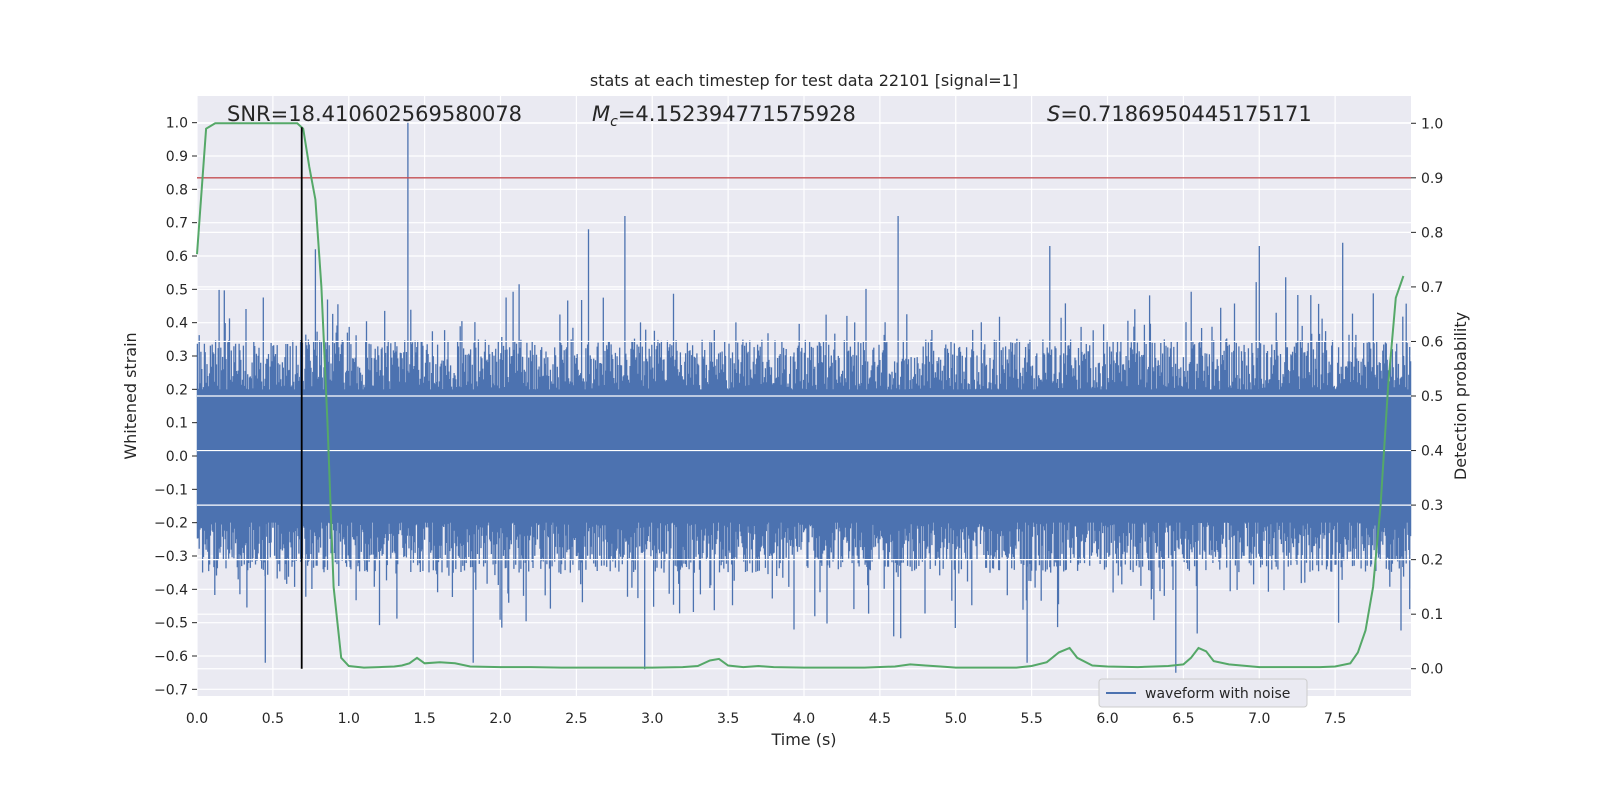  I want to click on y2-tick-label: 0.8, so click(1432, 233).